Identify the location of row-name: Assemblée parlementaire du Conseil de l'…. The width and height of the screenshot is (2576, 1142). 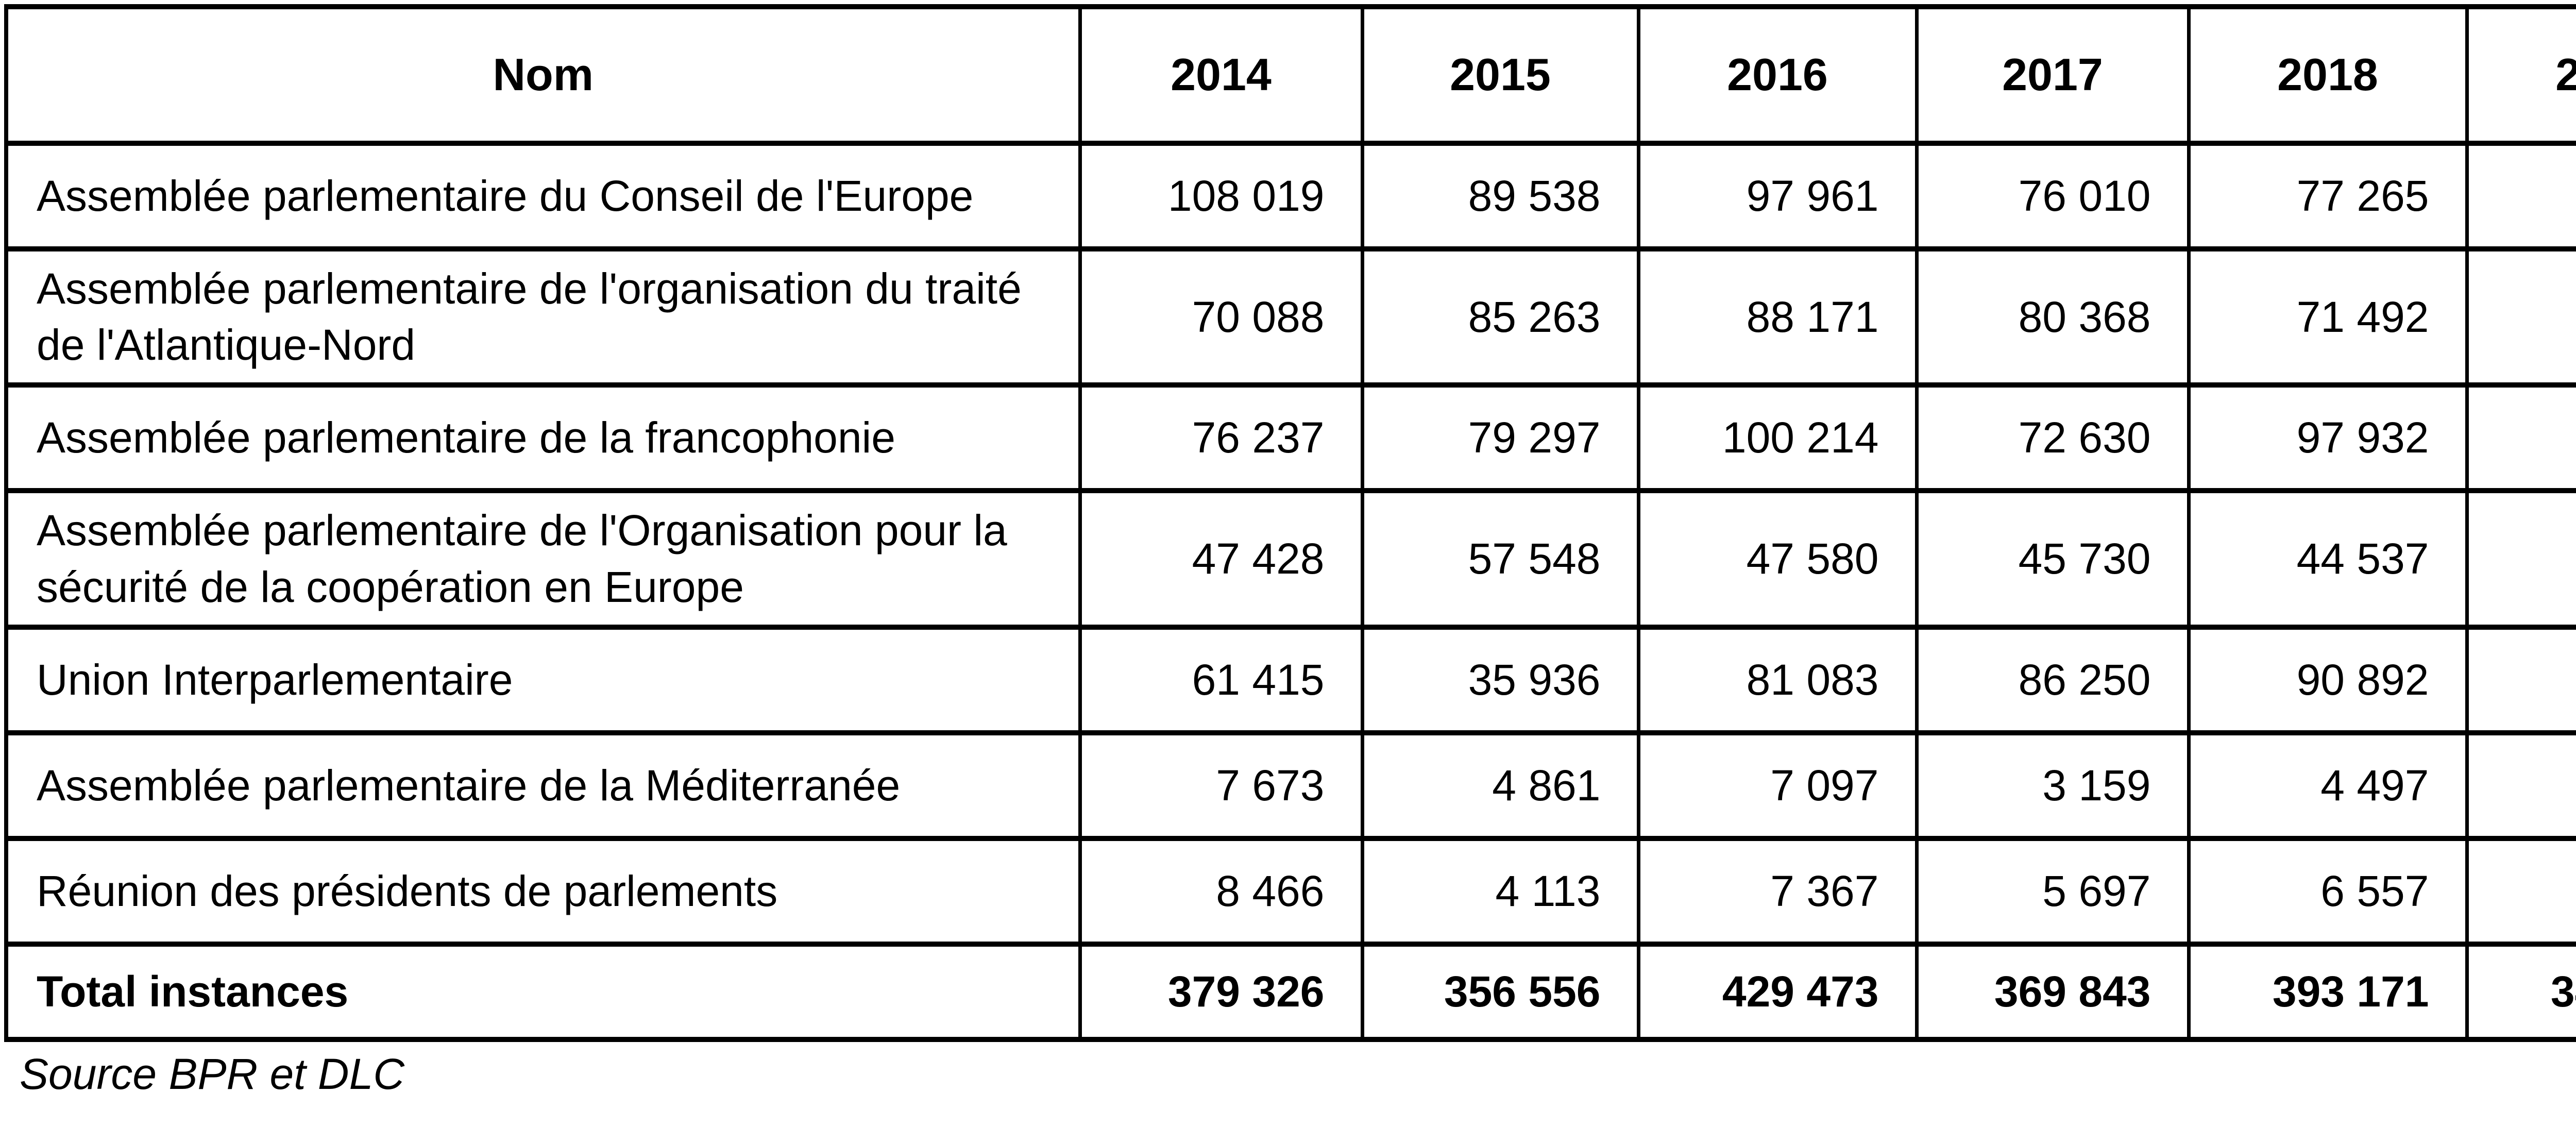
(543, 196).